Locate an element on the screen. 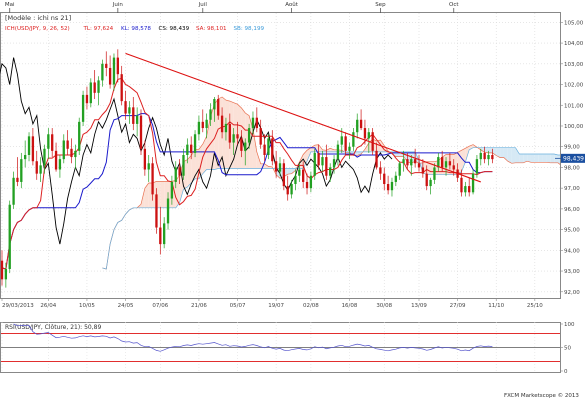  legend-item: CS: 98,439 is located at coordinates (173, 29).